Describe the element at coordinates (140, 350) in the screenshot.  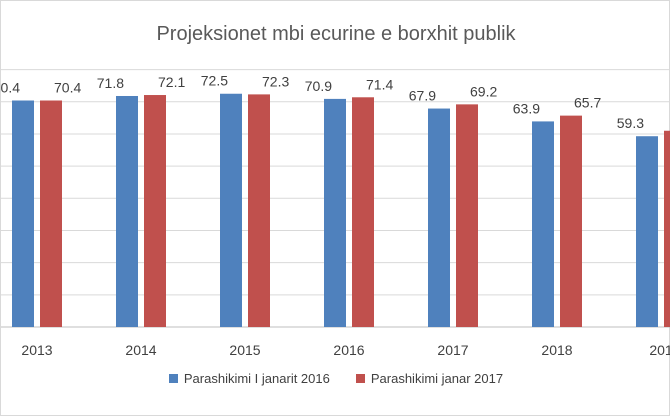
I see `x-tick-label: 2014` at that location.